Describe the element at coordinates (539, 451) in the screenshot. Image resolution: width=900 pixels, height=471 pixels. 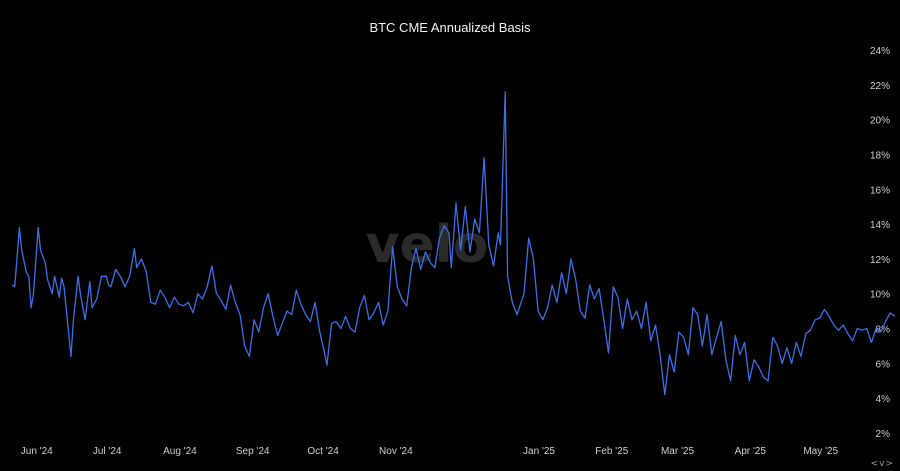
I see `x-tick-label: Jan '25` at that location.